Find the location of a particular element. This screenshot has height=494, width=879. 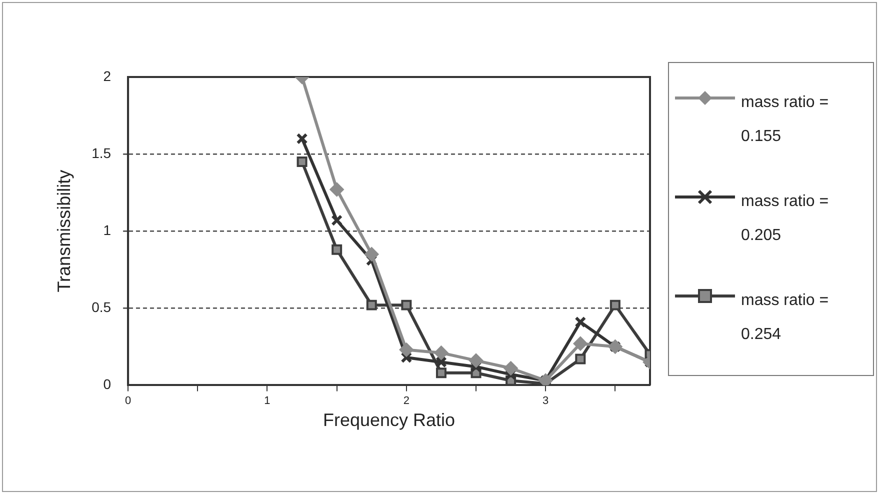

legend-label: mass ratio = 0.205 is located at coordinates (785, 219).